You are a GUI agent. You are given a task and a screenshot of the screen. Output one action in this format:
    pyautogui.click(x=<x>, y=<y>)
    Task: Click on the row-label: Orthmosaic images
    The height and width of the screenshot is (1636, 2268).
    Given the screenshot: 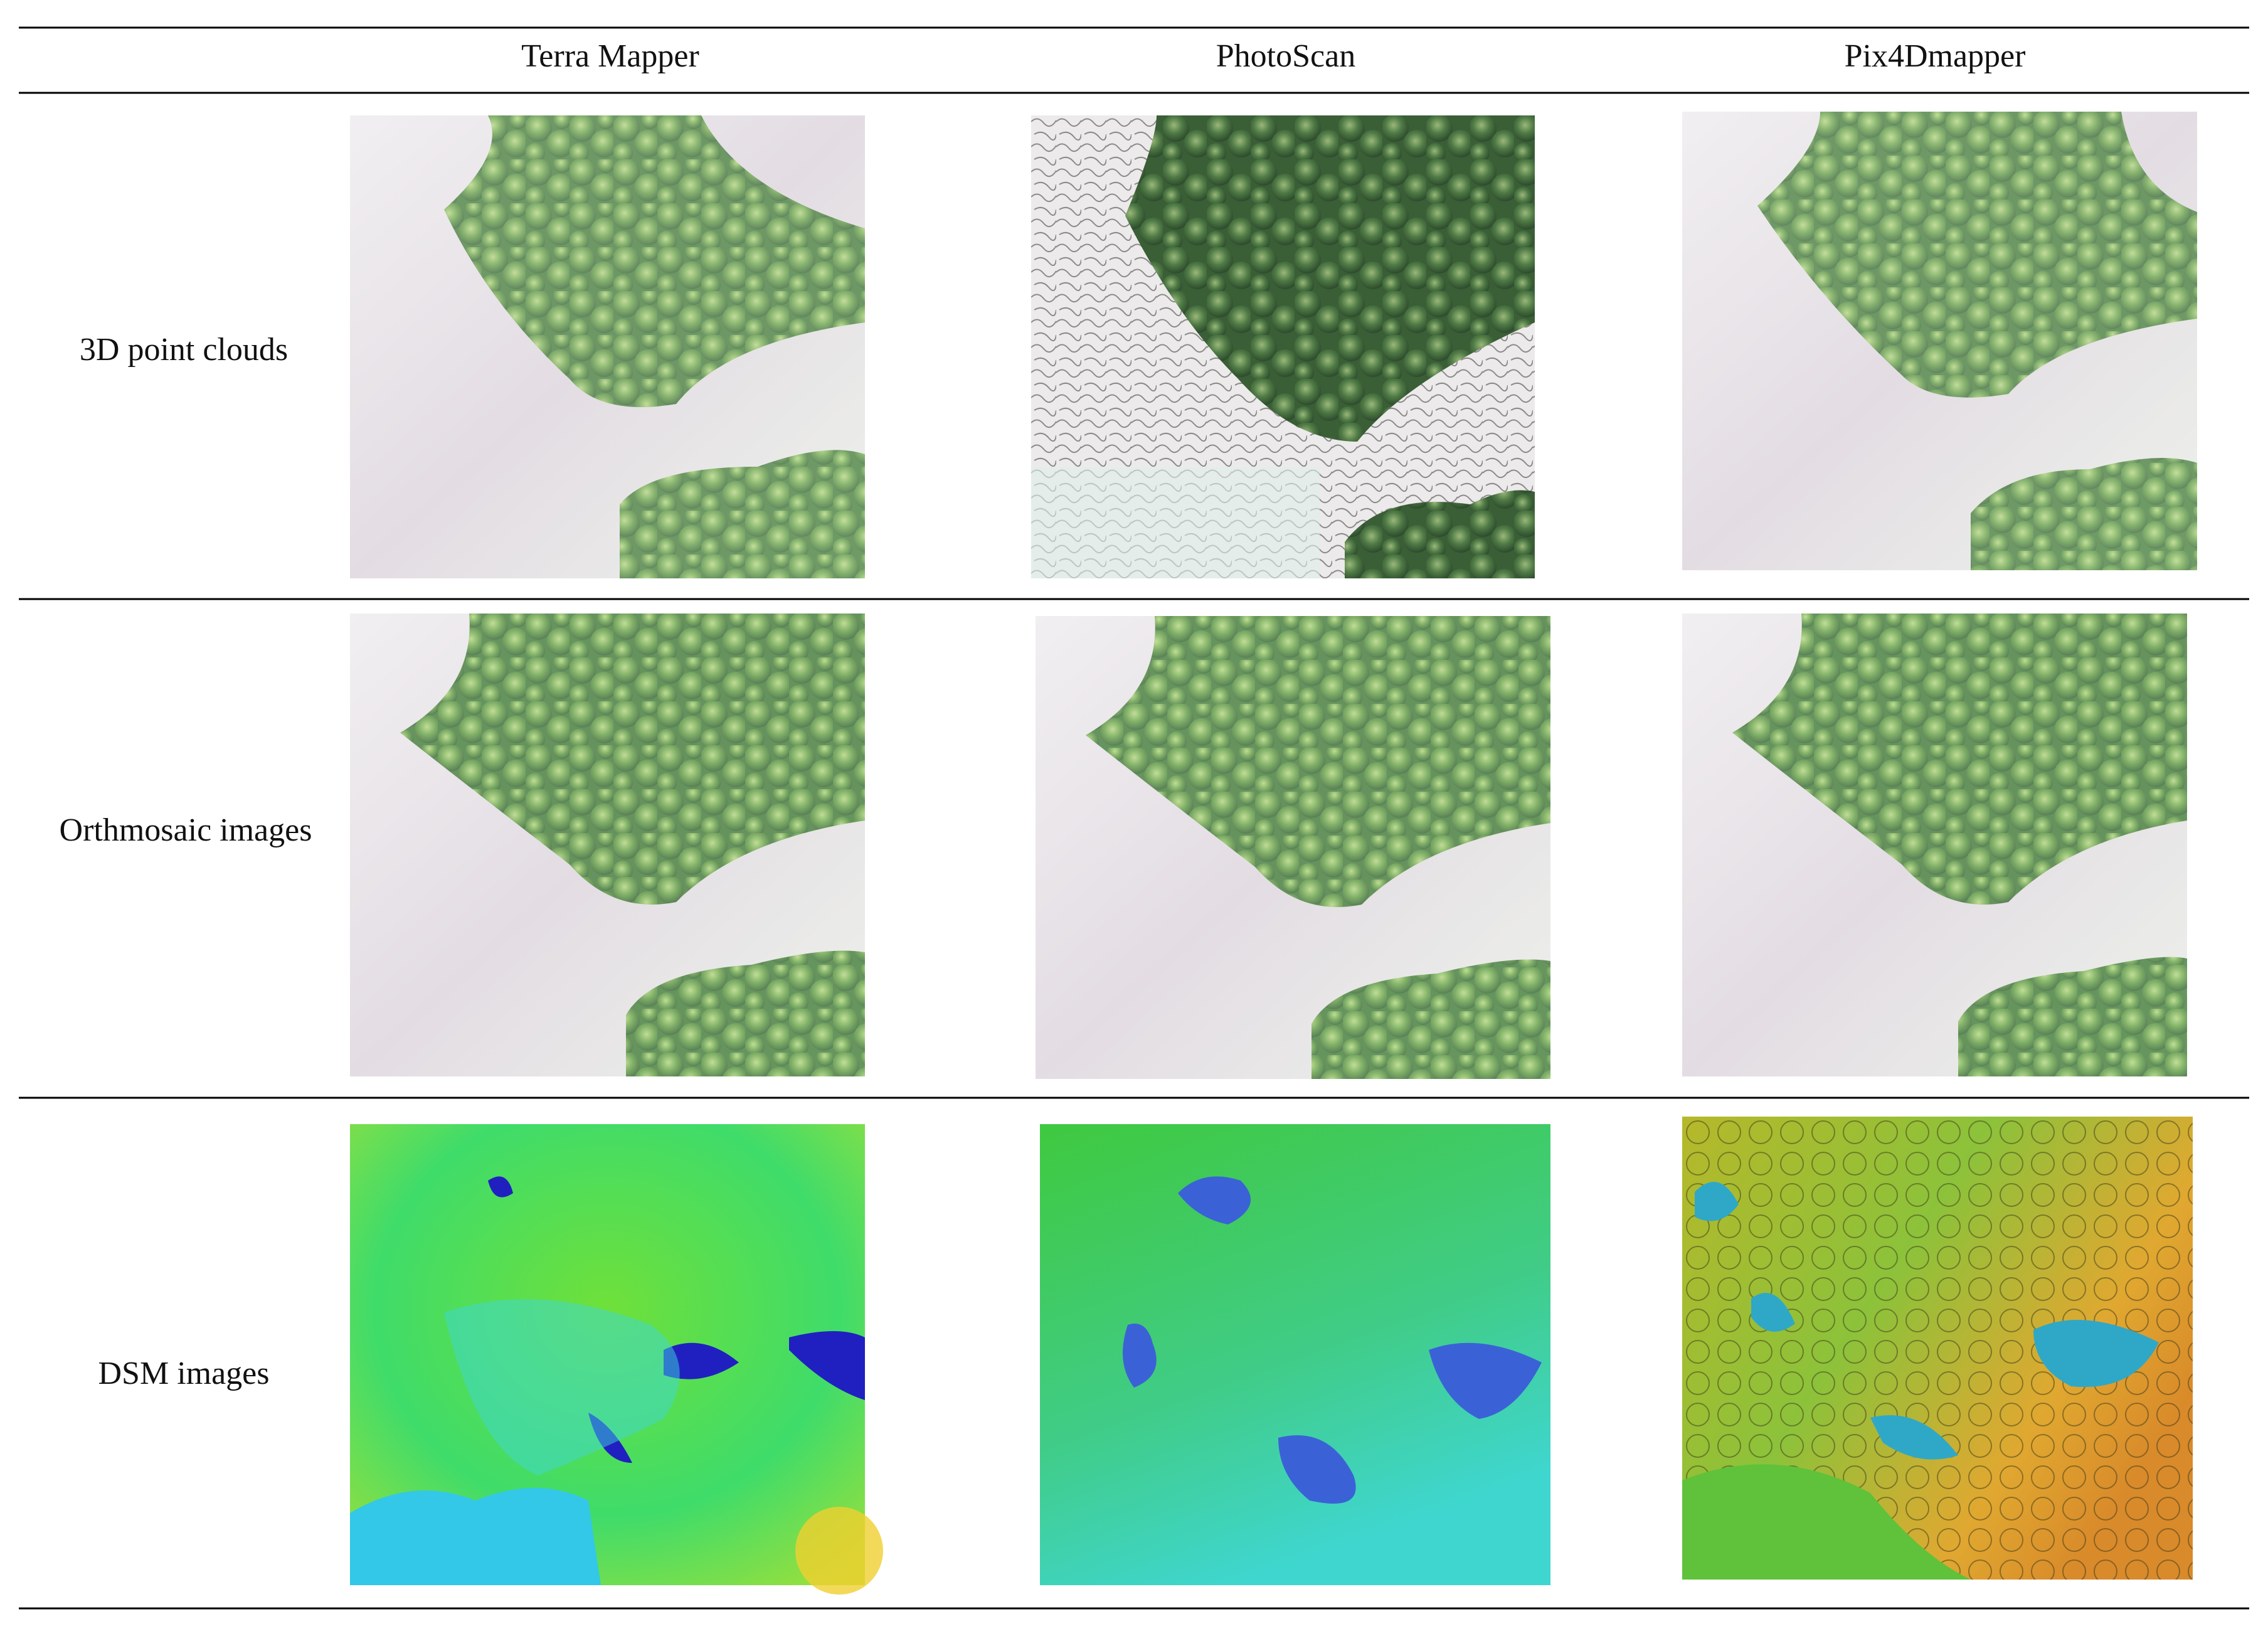 What is the action you would take?
    pyautogui.click(x=186, y=830)
    